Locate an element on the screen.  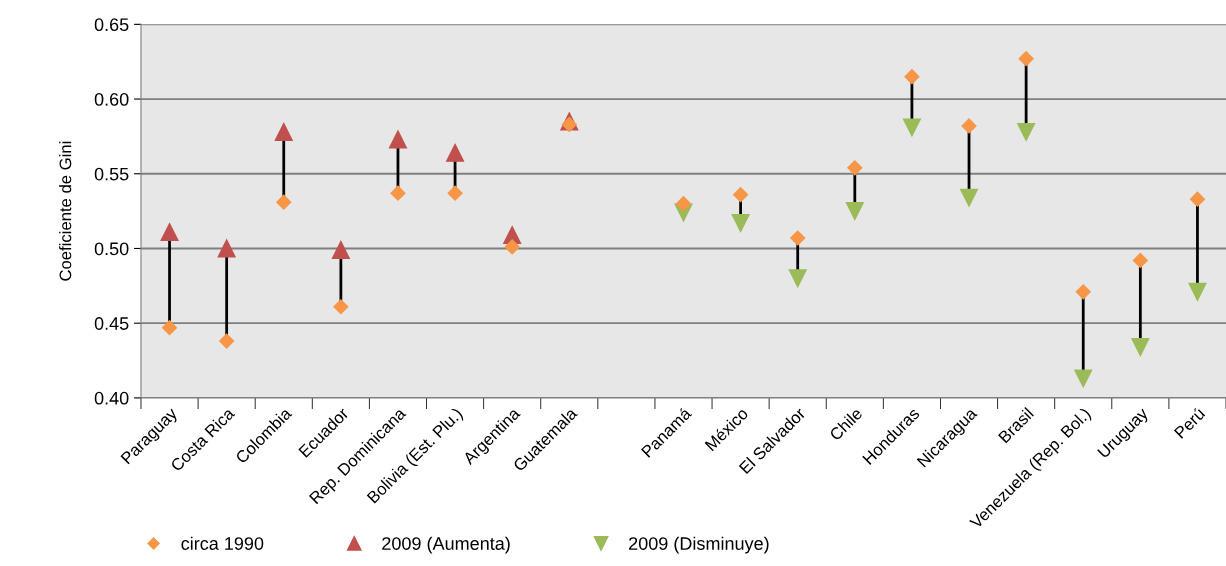
legend-label: 2009 (Disminuye) is located at coordinates (699, 545).